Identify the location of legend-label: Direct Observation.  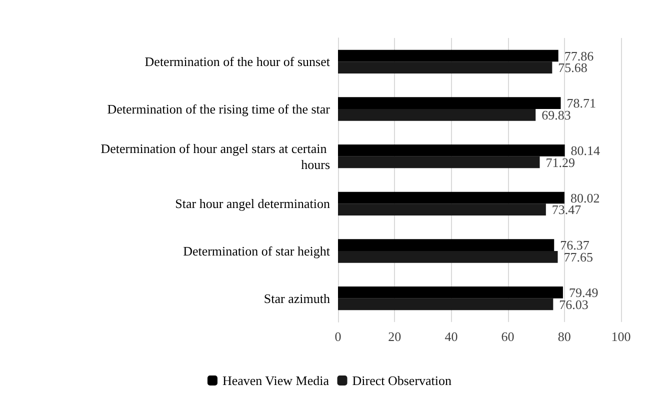
(402, 380).